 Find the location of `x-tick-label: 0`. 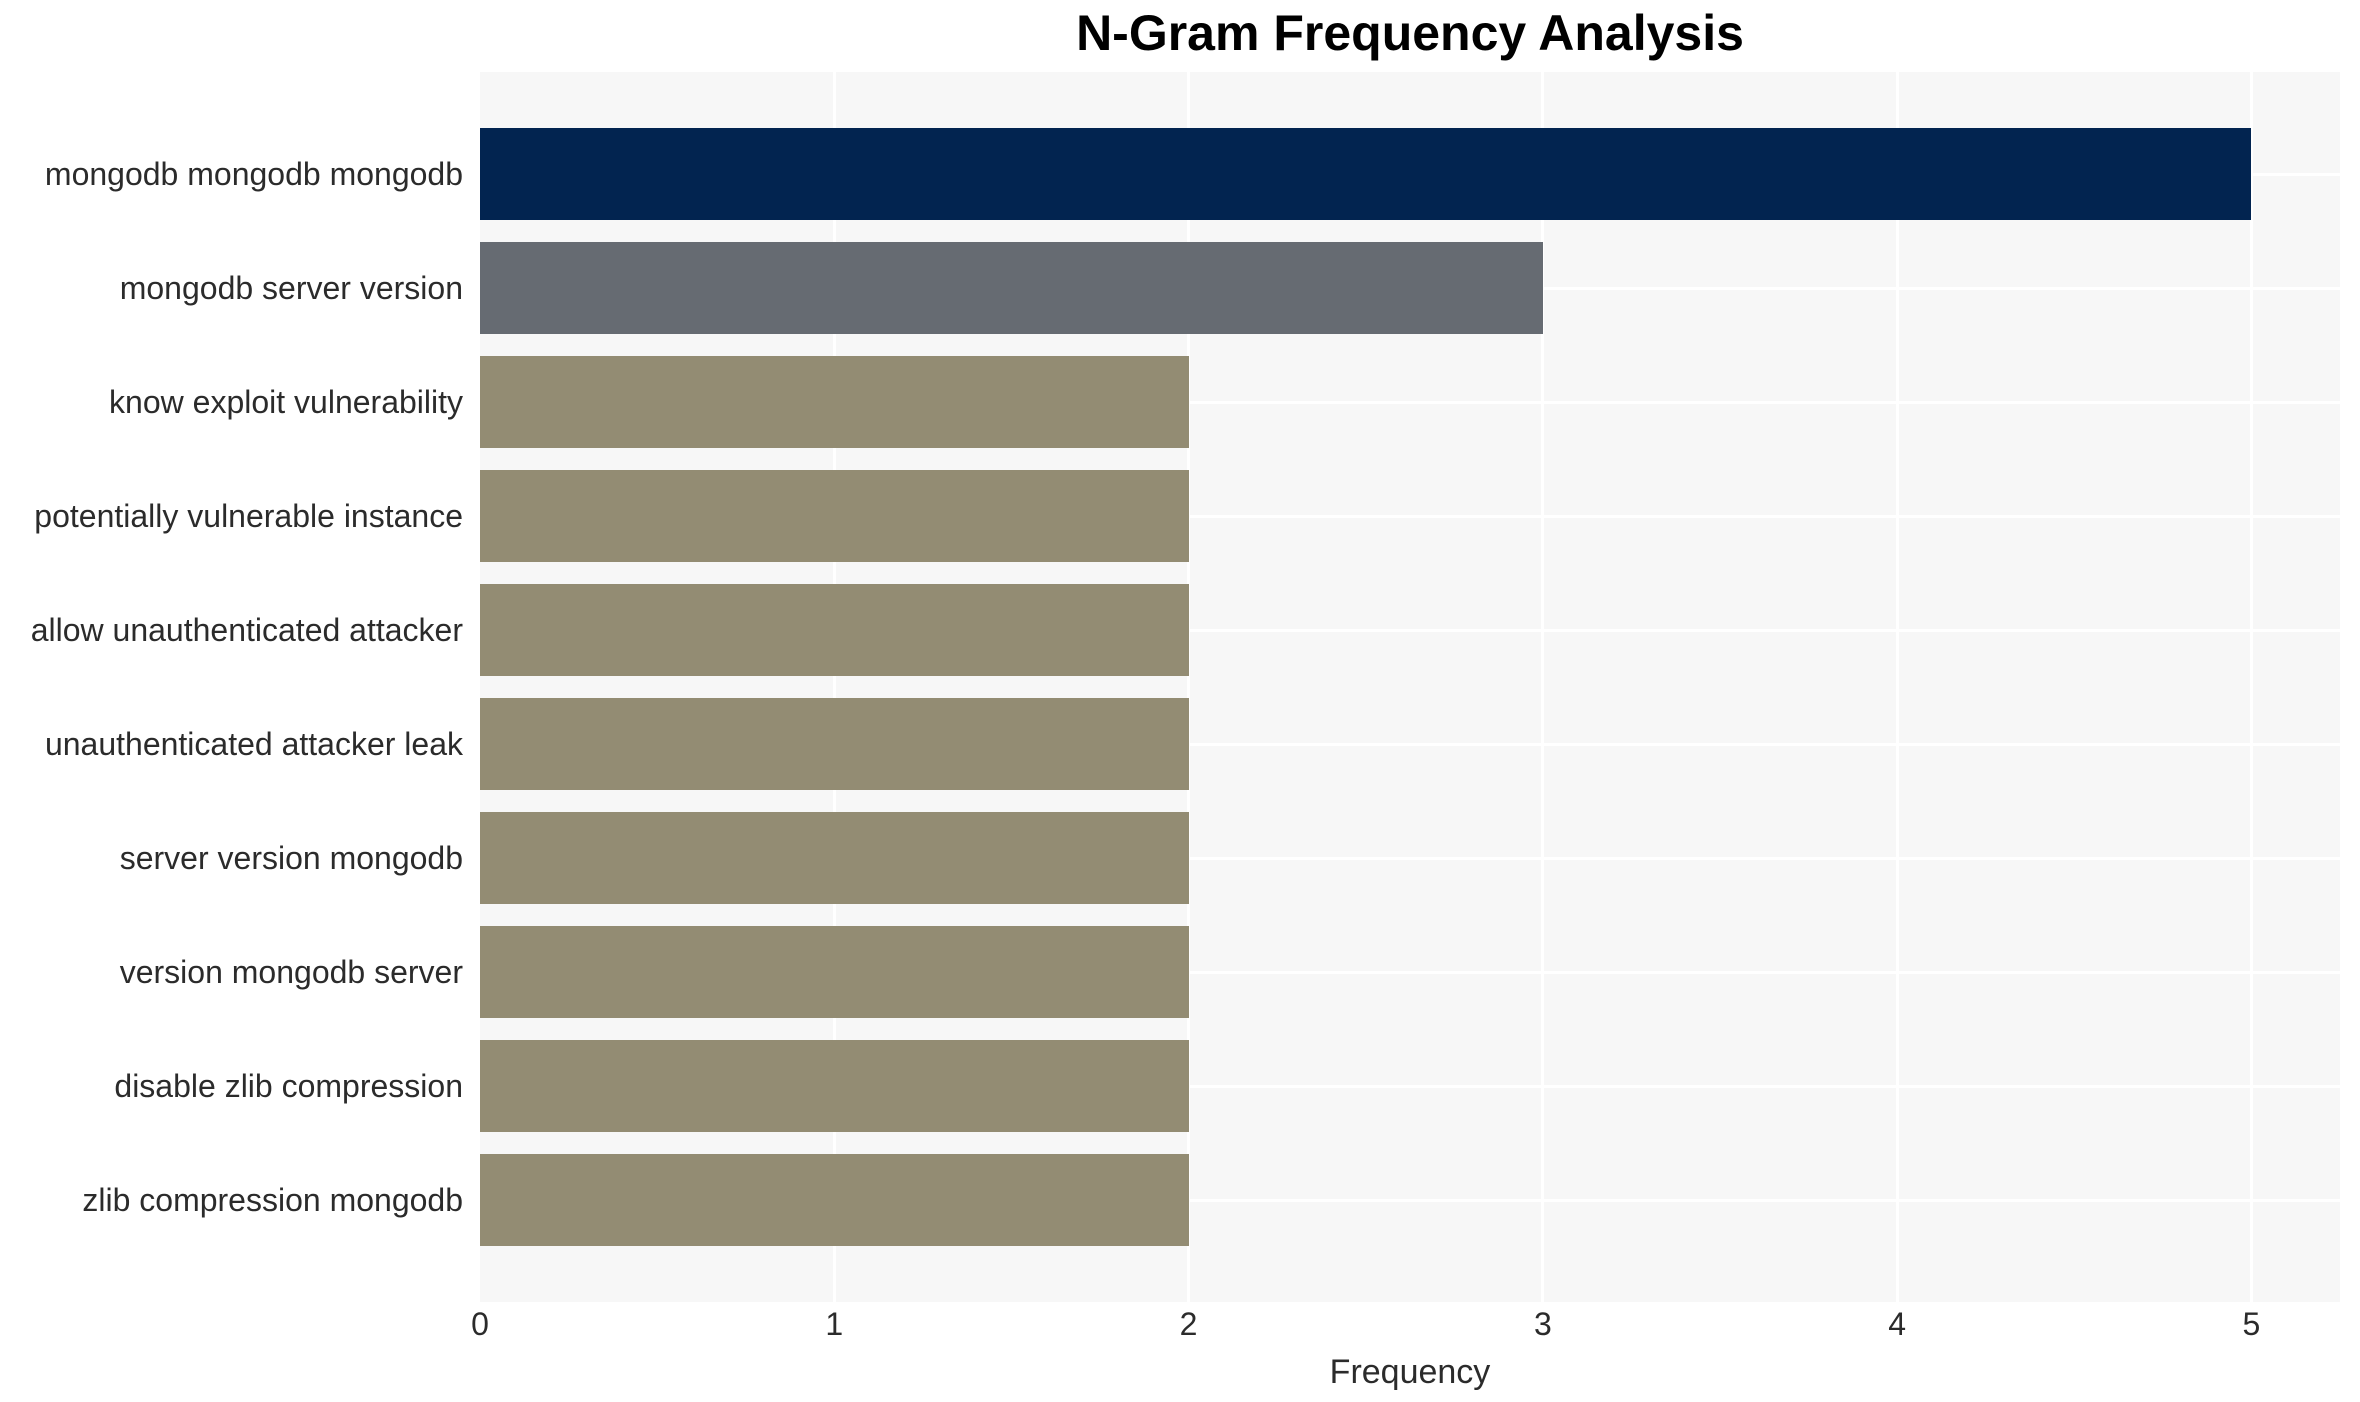

x-tick-label: 0 is located at coordinates (480, 1324).